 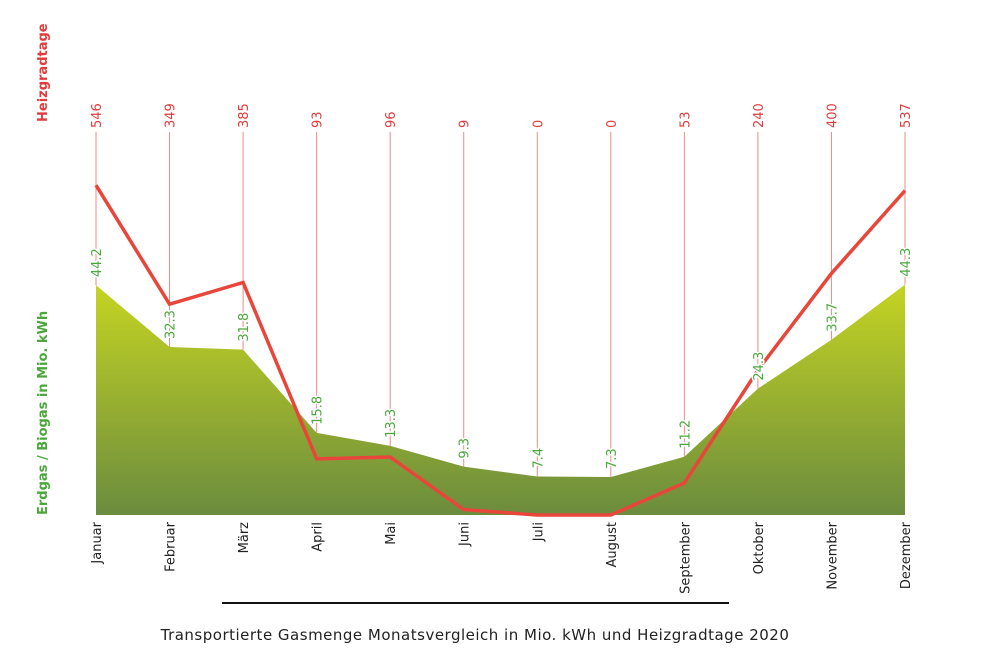 I want to click on month-tick-label: August, so click(x=612, y=545).